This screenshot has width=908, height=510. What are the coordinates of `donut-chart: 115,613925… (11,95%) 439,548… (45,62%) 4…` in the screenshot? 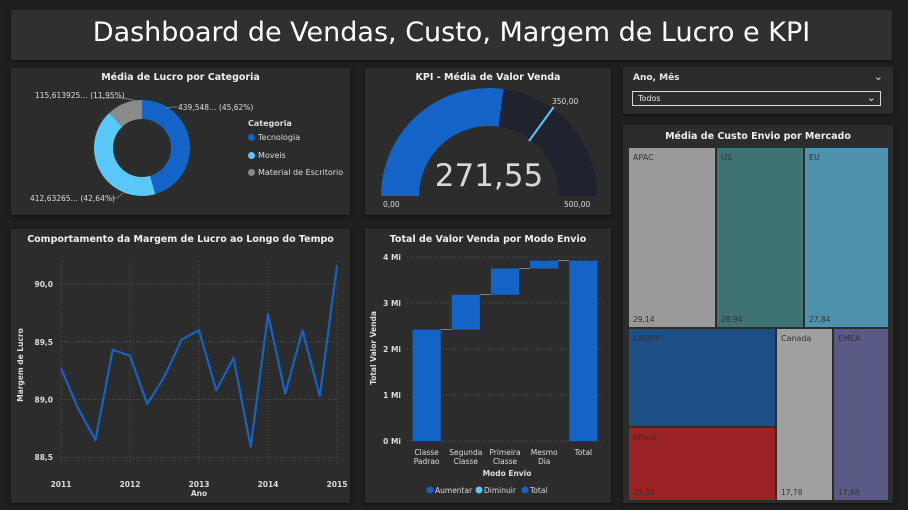 It's located at (180, 141).